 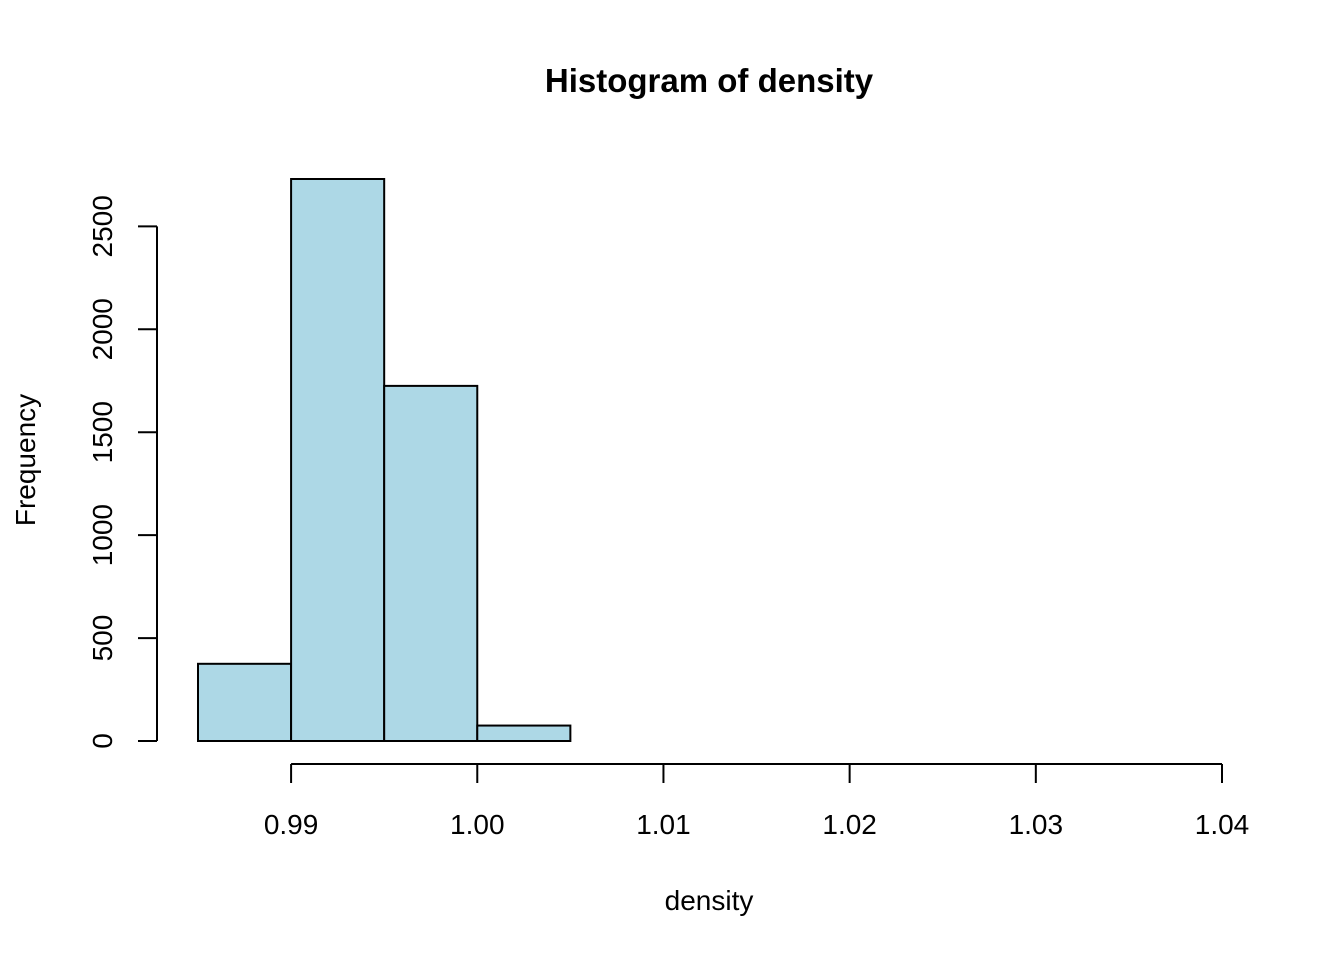 What do you see at coordinates (1222, 824) in the screenshot?
I see `x-tick-label: 1.04` at bounding box center [1222, 824].